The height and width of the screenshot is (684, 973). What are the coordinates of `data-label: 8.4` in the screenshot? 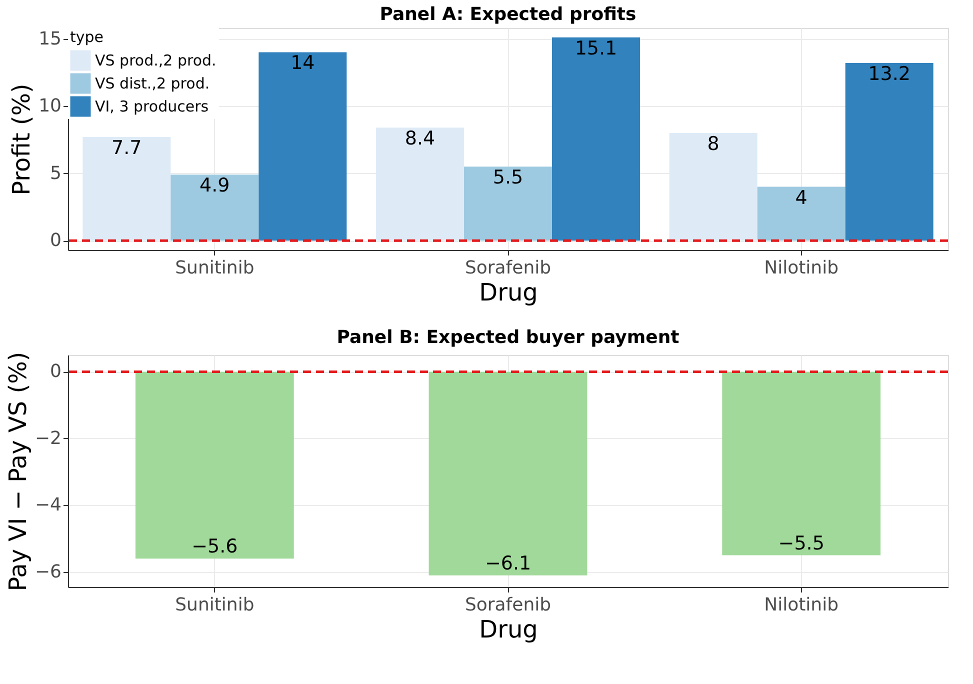 It's located at (420, 139).